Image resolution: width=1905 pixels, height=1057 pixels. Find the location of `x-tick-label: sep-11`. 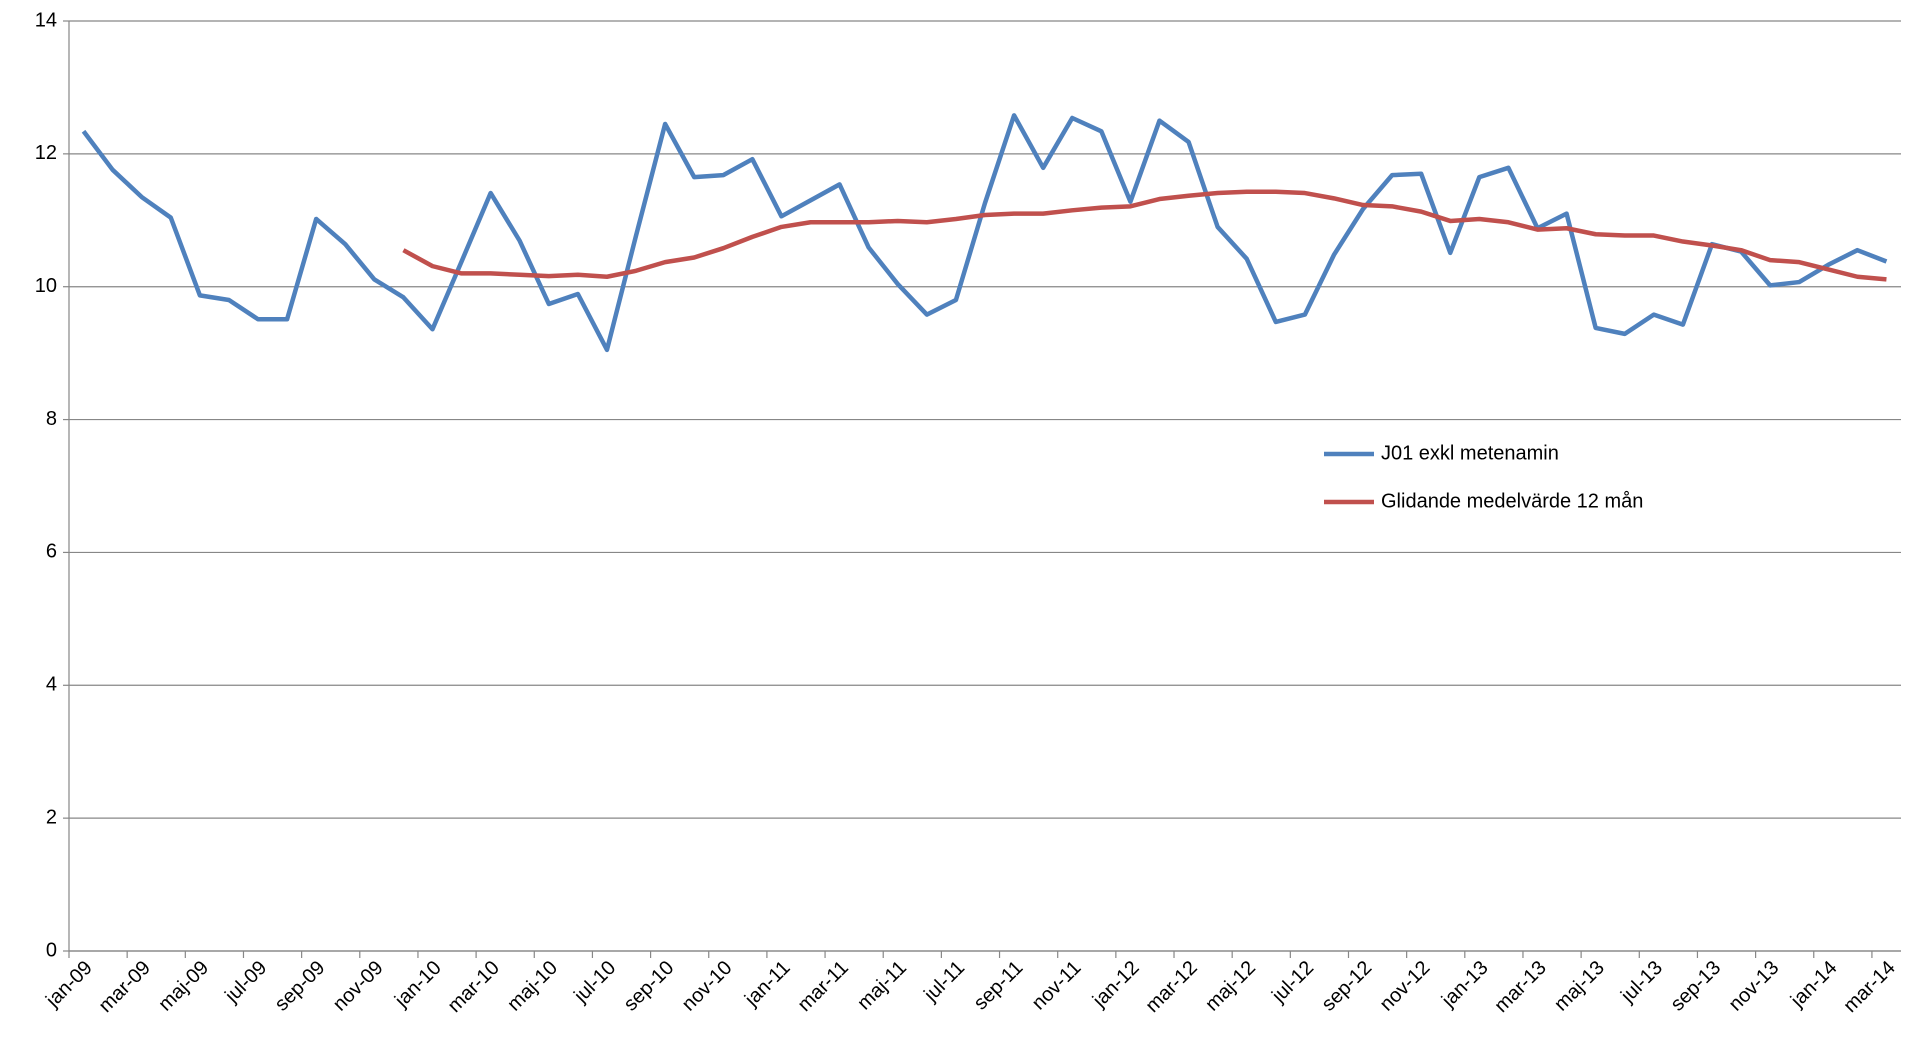

x-tick-label: sep-11 is located at coordinates (999, 986).